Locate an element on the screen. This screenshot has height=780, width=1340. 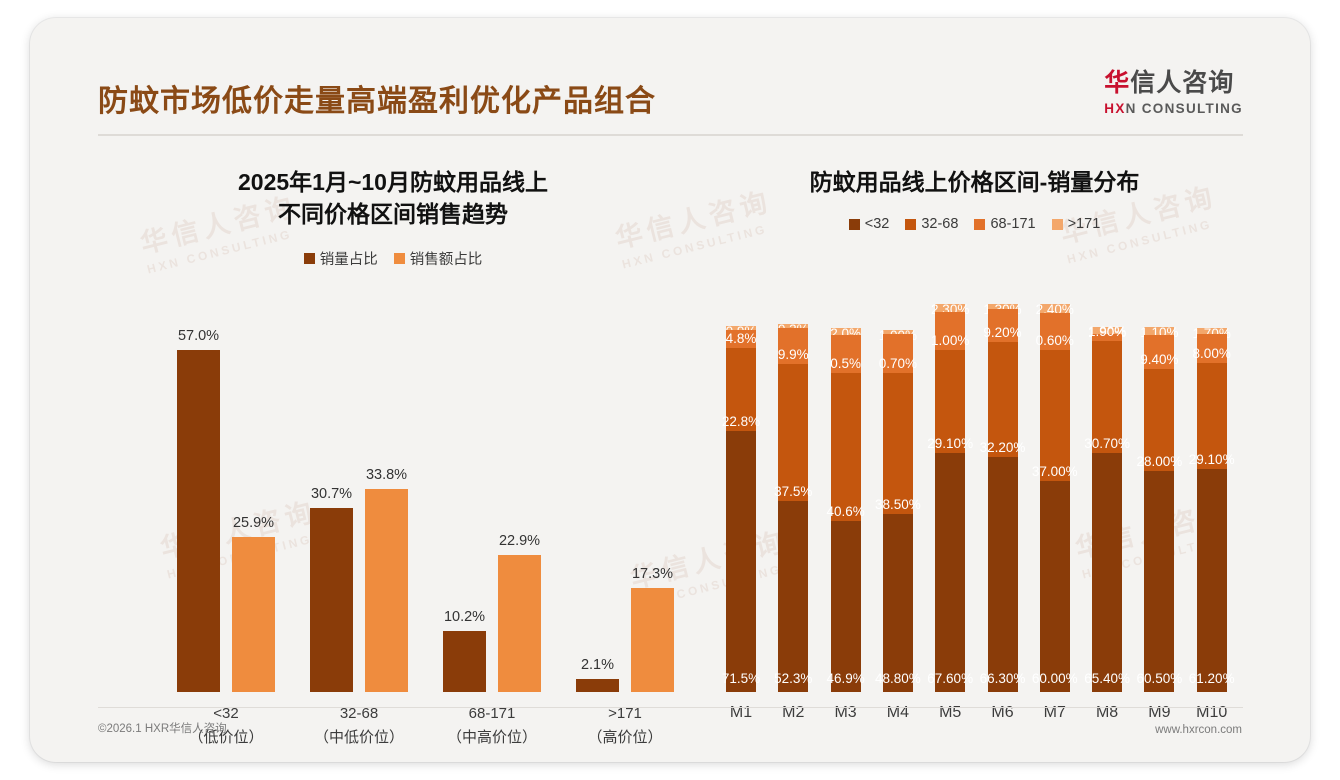
stacked-bar-column: 2.30% 1.00% 29.10% 67.60% M5 is located at coordinates (950, 511).